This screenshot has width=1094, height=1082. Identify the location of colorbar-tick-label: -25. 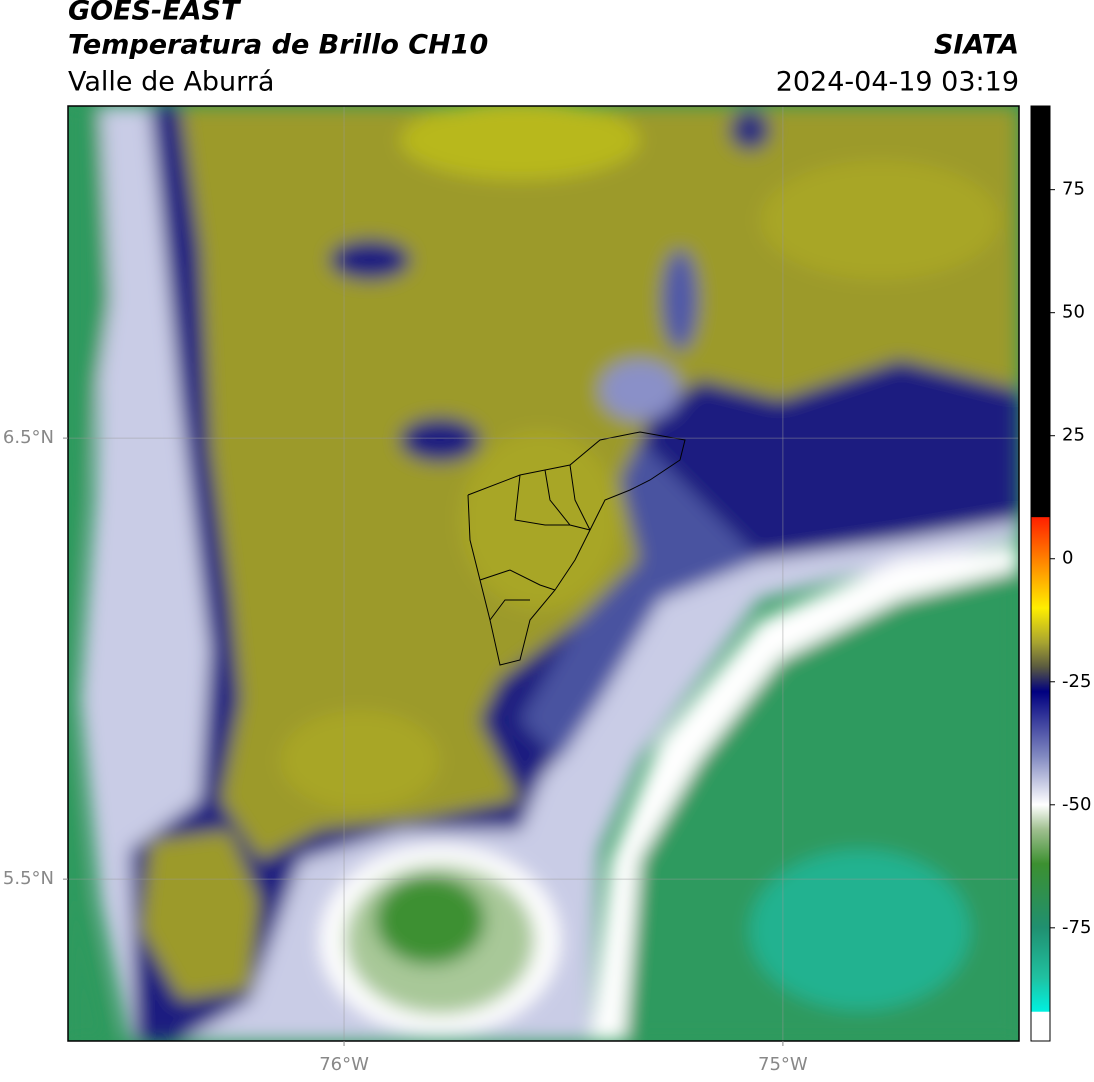
(1076, 681).